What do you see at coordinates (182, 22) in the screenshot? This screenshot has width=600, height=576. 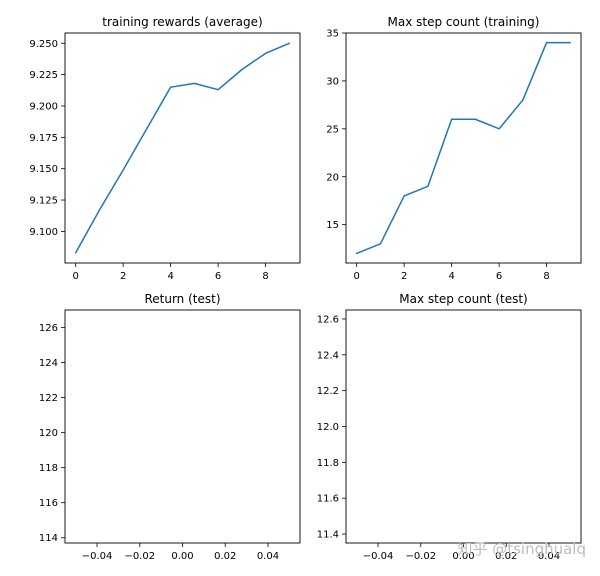 I see `chart-title: training rewards (average)` at bounding box center [182, 22].